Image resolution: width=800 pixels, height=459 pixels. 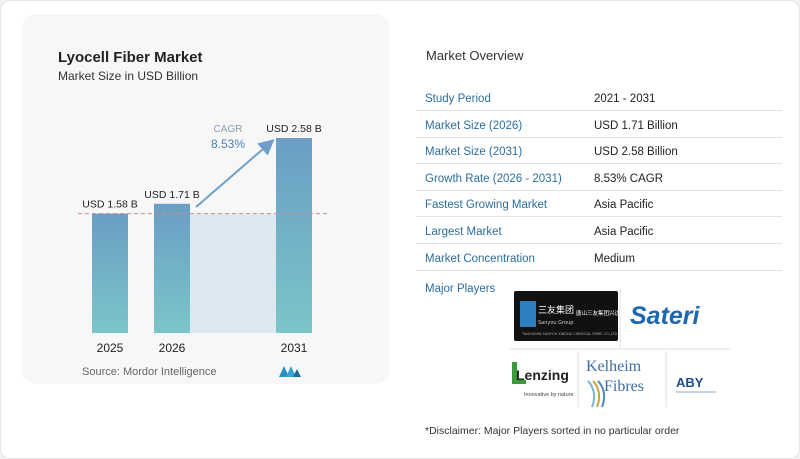 I want to click on overview-row-label: Fastest Growing Market, so click(x=486, y=205).